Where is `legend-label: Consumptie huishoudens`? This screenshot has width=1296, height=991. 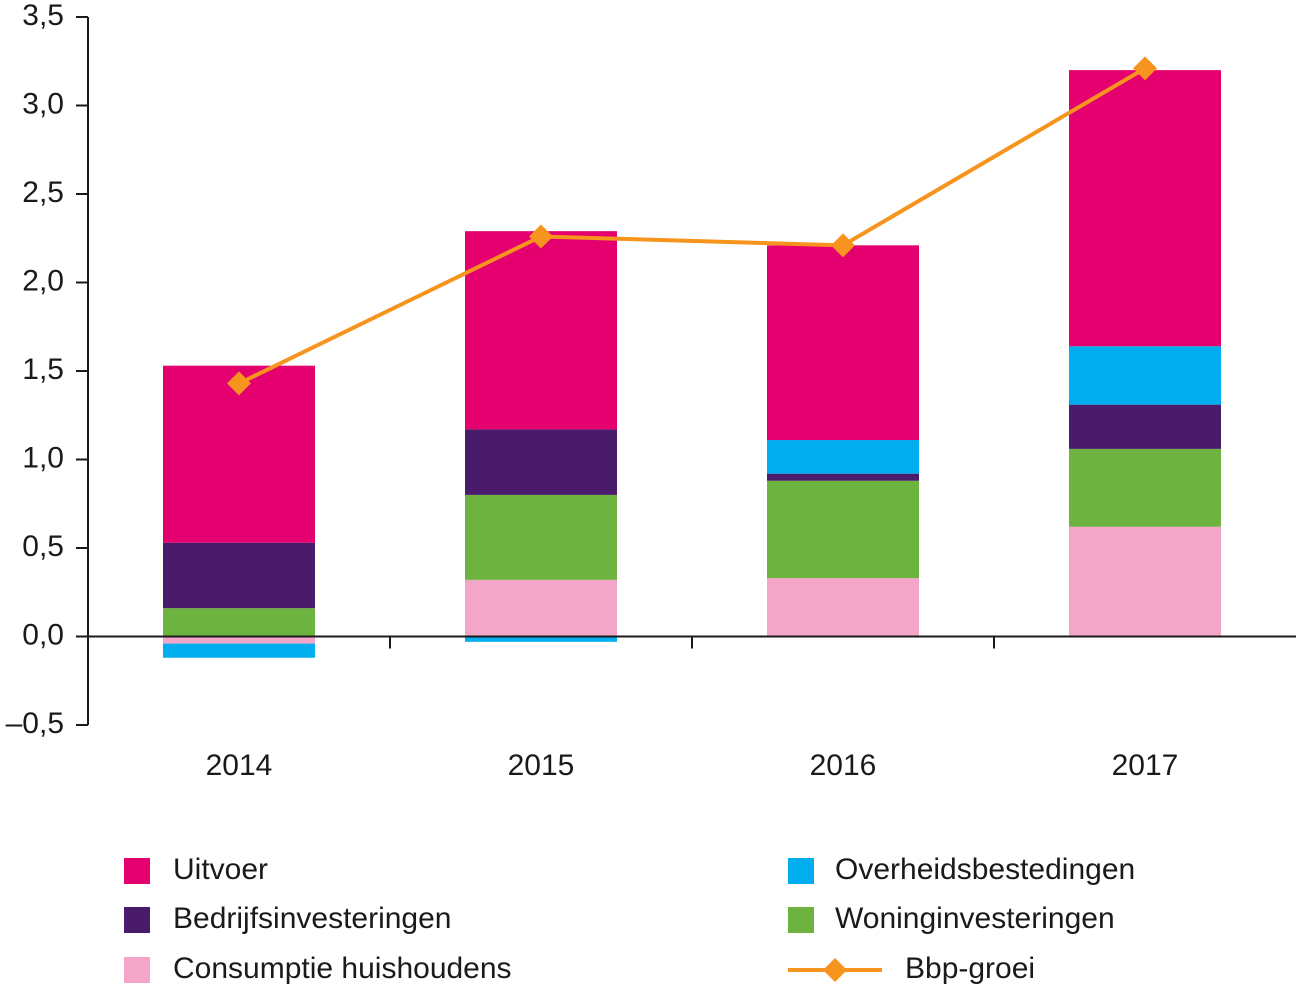 legend-label: Consumptie huishoudens is located at coordinates (342, 968).